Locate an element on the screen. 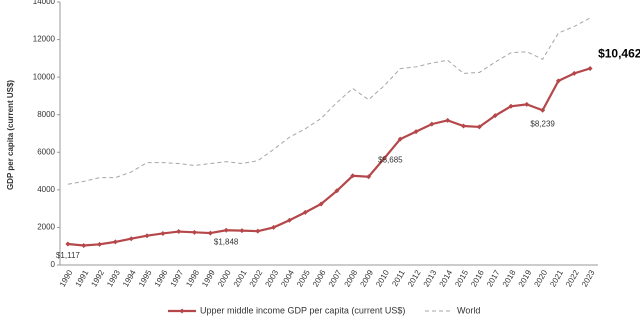 The width and height of the screenshot is (640, 318). x-tick-label: 2011 is located at coordinates (398, 278).